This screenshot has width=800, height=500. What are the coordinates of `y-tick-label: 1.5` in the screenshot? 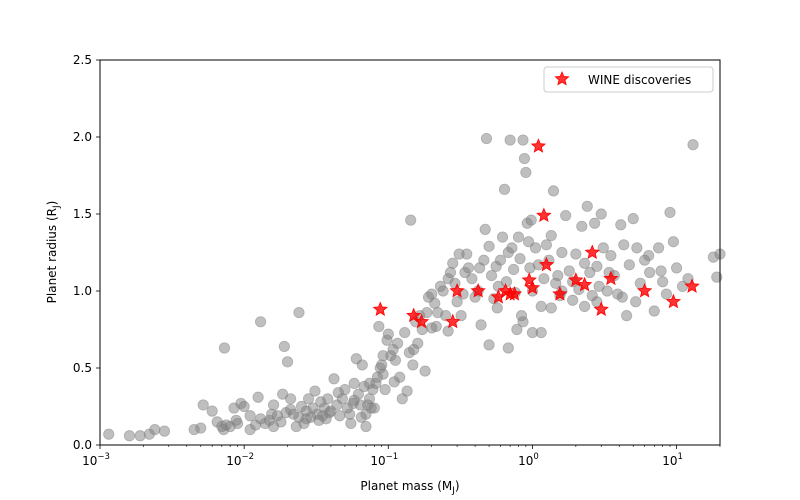 It's located at (82, 214).